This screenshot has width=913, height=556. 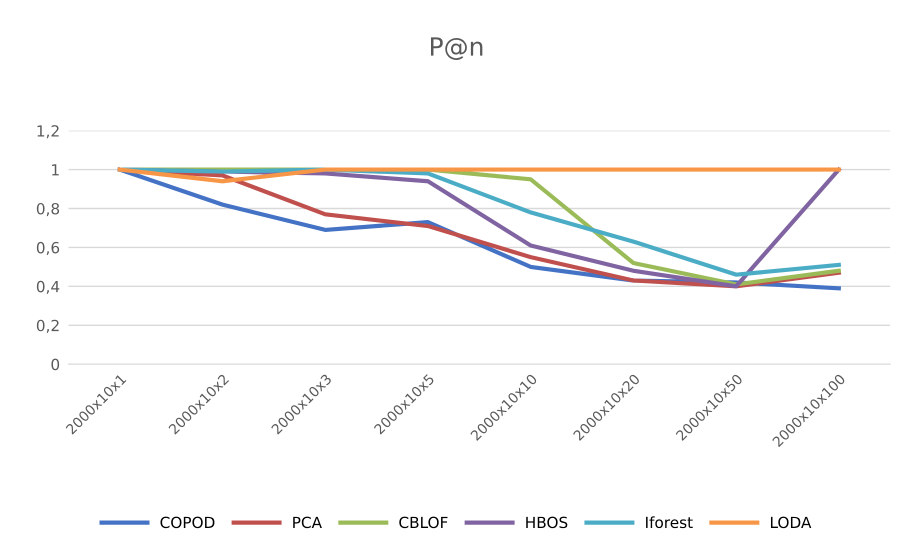 I want to click on legend-label: HBOS, so click(x=547, y=522).